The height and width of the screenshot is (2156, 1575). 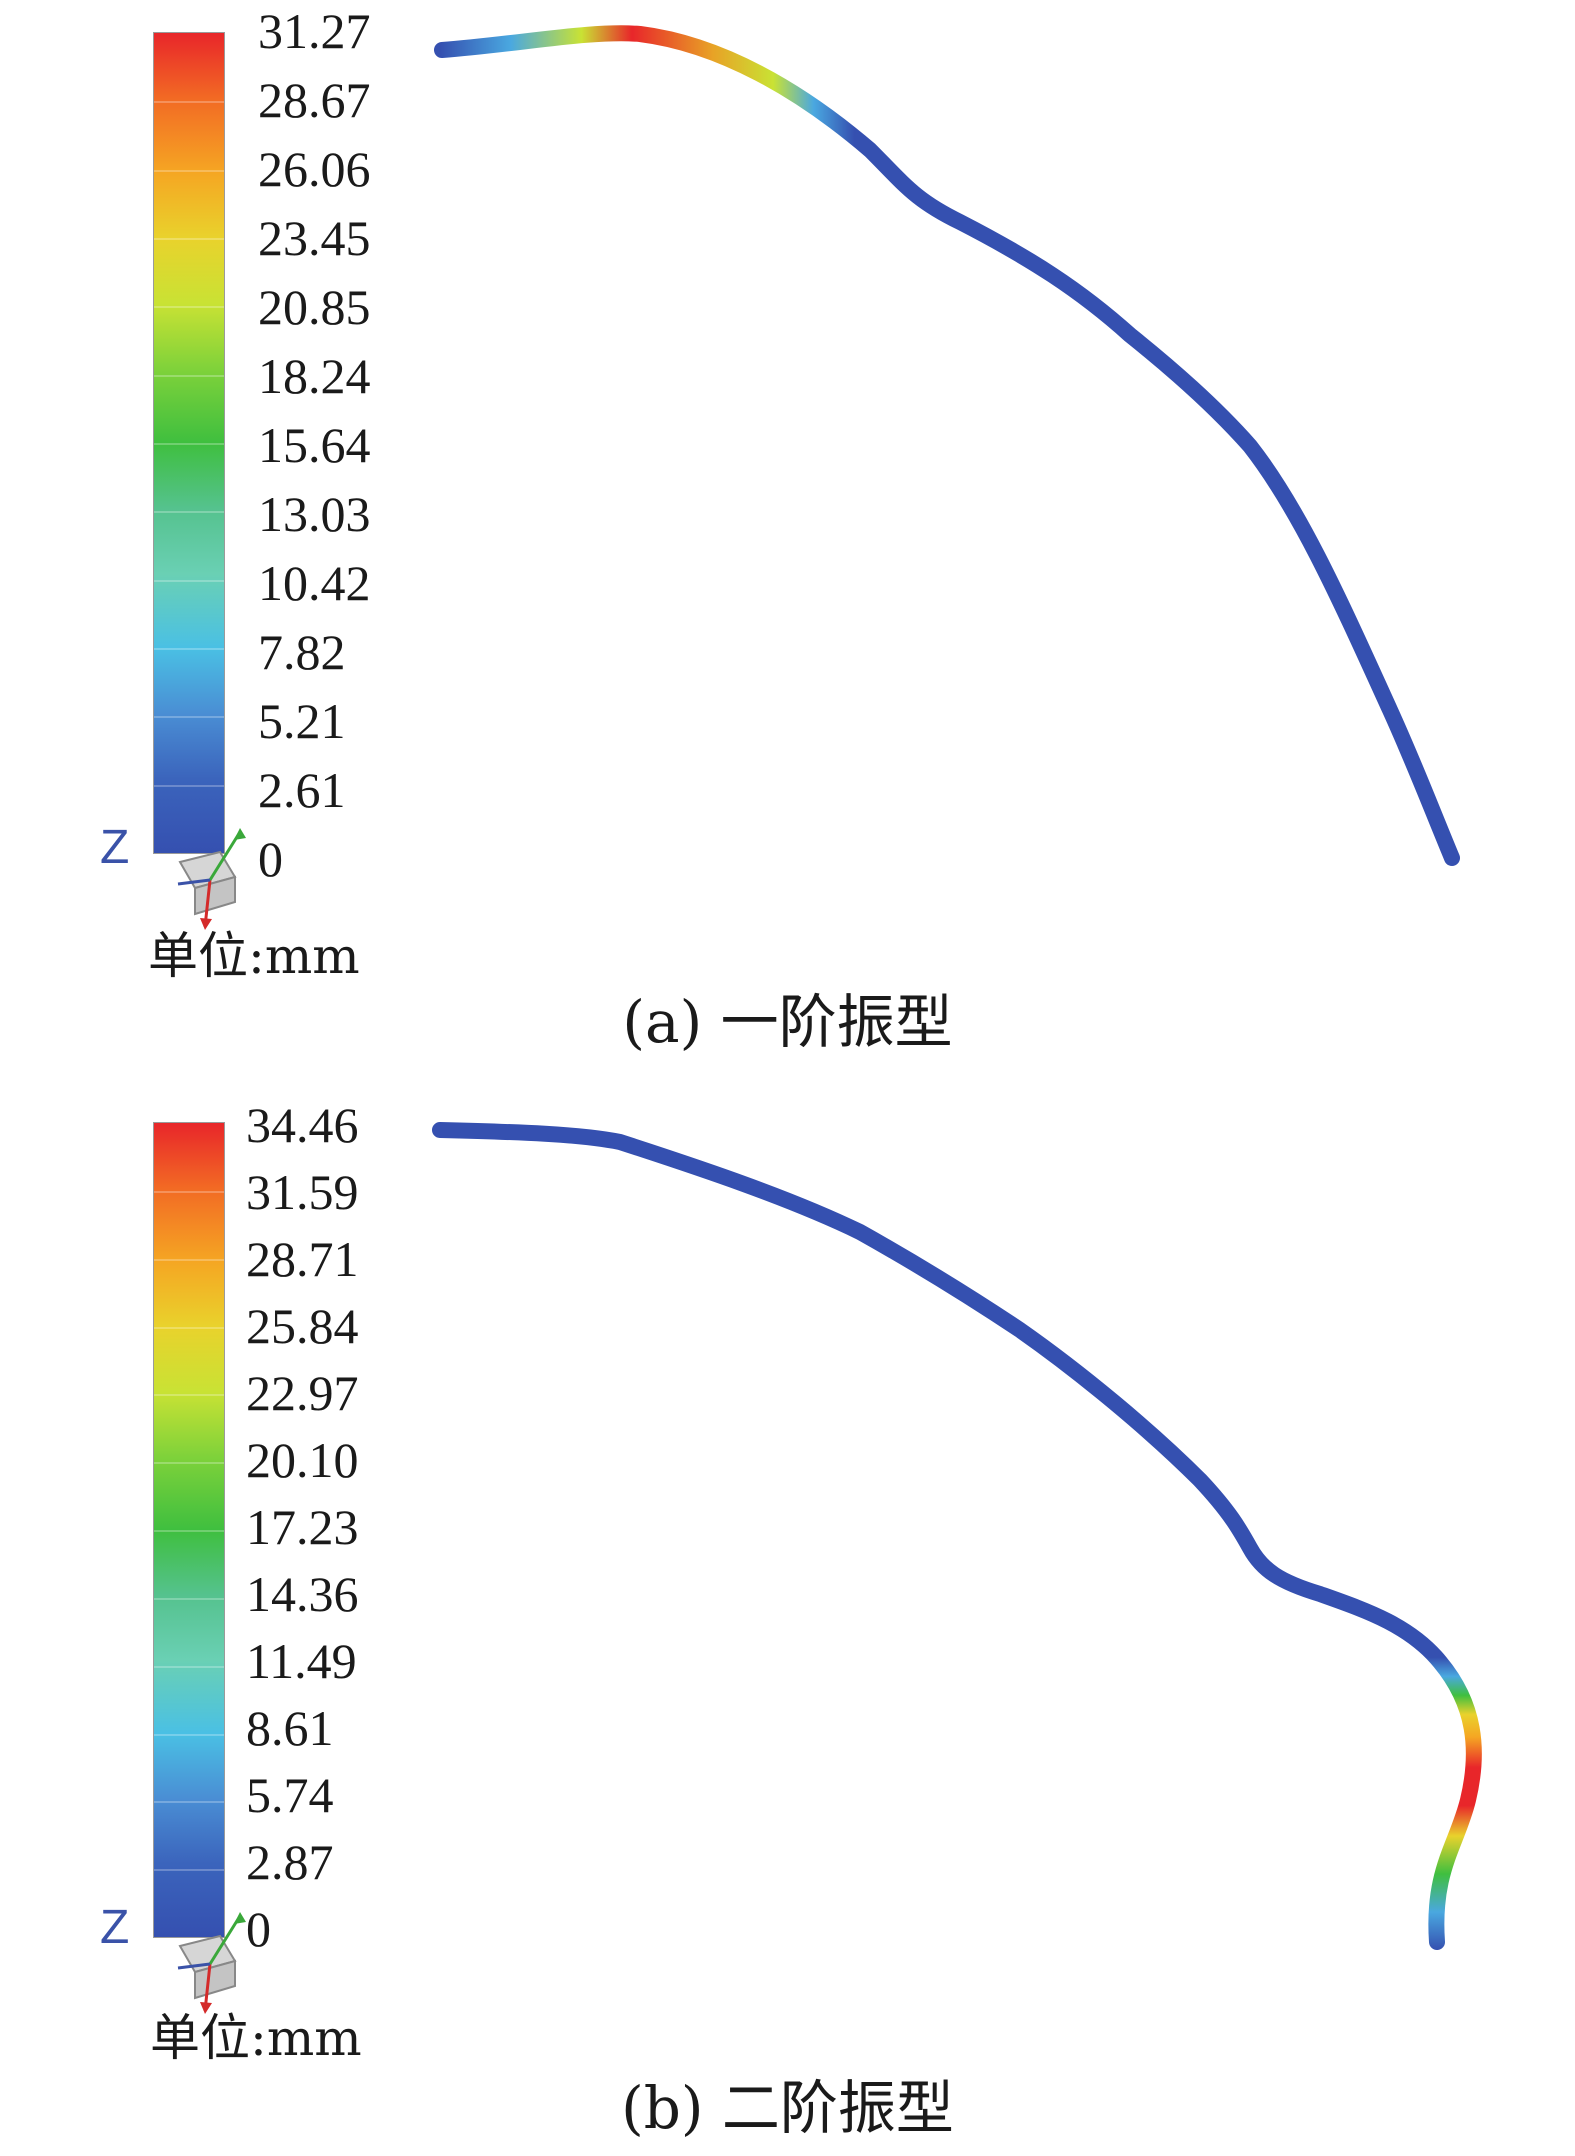 I want to click on legend-tick: 5.74, so click(x=290, y=1795).